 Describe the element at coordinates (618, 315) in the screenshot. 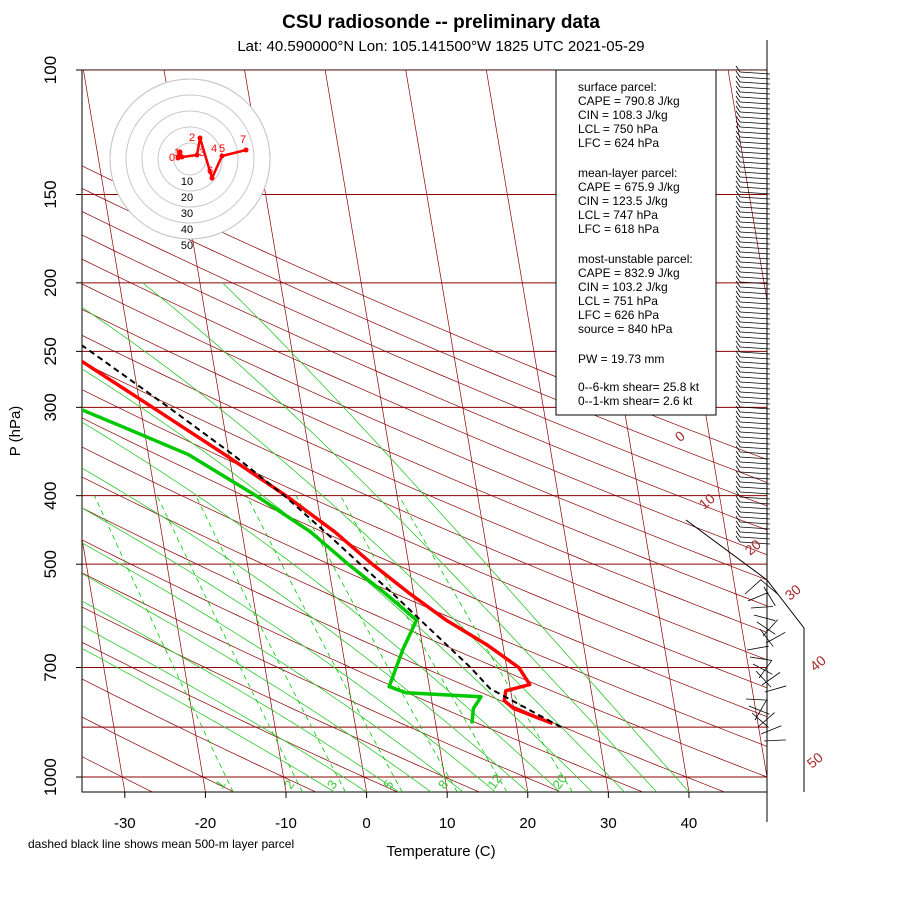

I see `most-unstable-lfc: LFC = 626 hPa` at that location.